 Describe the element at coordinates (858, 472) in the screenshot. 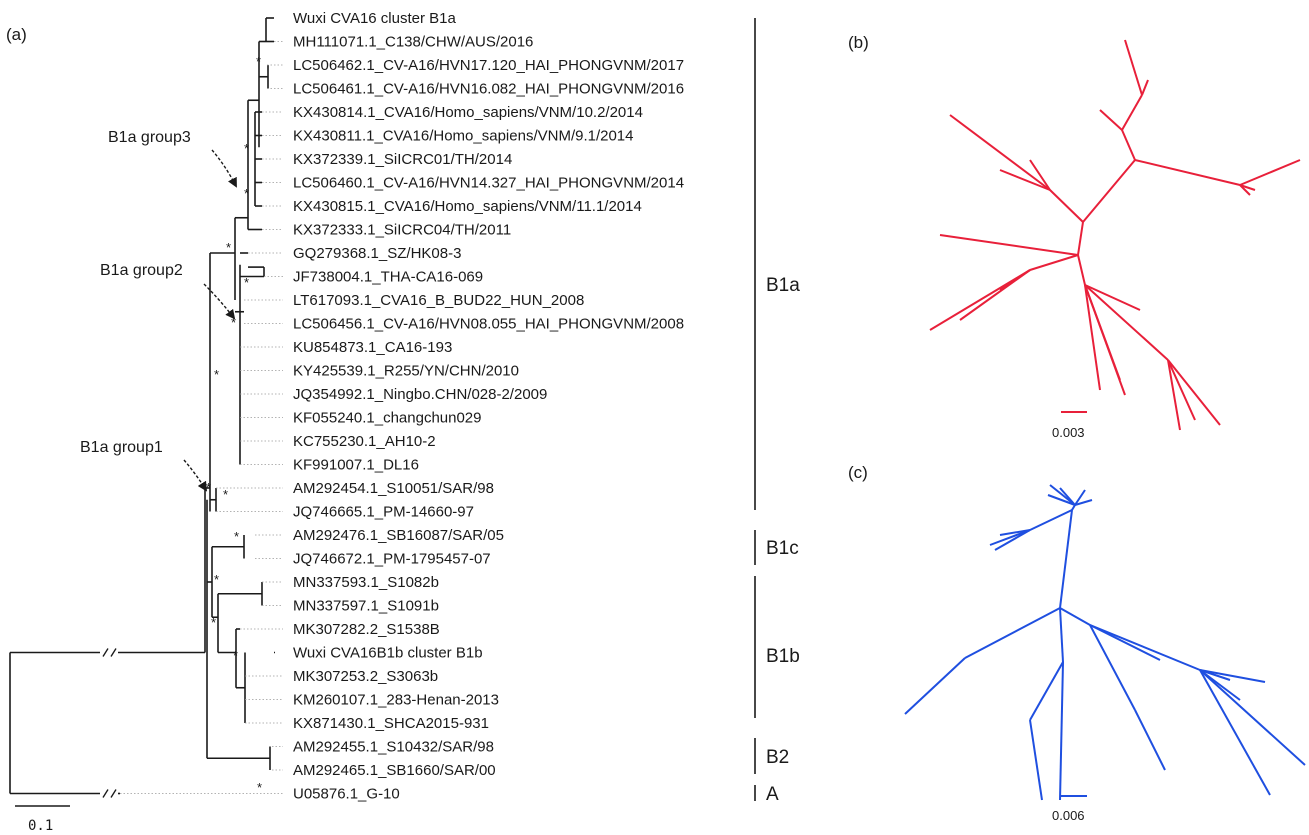

I see `panel-c-label: (c)` at that location.